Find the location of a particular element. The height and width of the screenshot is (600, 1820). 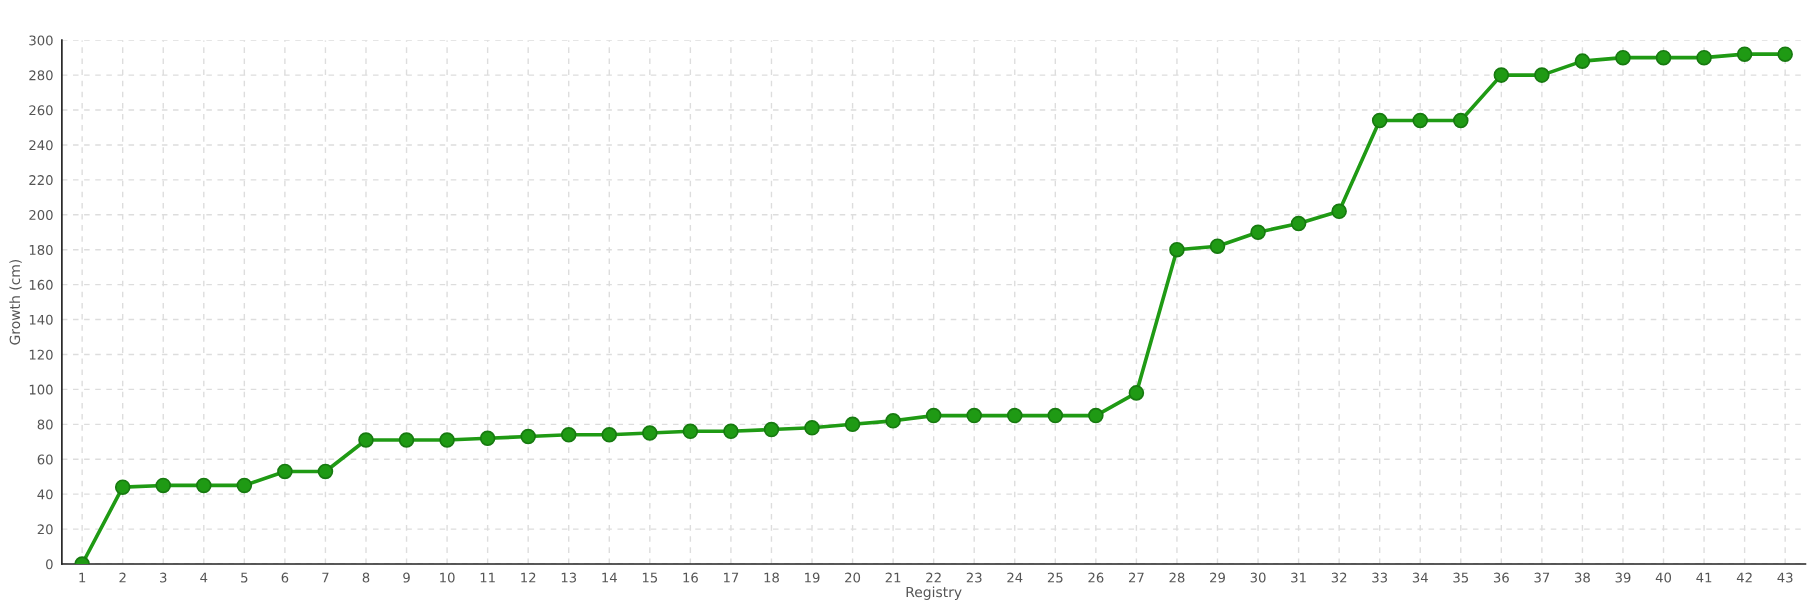

x-tick-label: 7 is located at coordinates (325, 577).